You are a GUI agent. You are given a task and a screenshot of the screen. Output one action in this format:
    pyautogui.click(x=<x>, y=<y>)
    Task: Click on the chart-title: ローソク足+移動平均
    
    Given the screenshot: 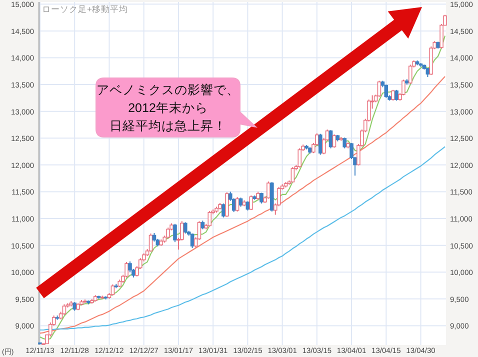 What is the action you would take?
    pyautogui.click(x=85, y=9)
    